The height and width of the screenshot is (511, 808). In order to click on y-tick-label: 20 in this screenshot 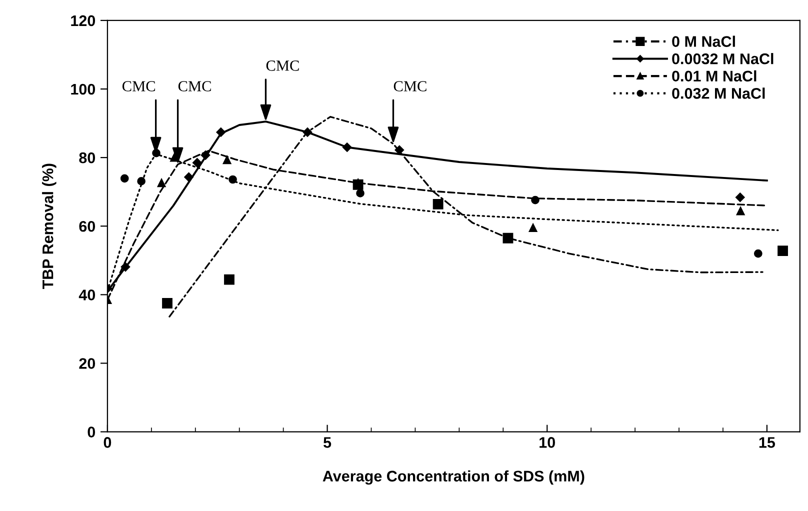, I will do `click(87, 363)`.